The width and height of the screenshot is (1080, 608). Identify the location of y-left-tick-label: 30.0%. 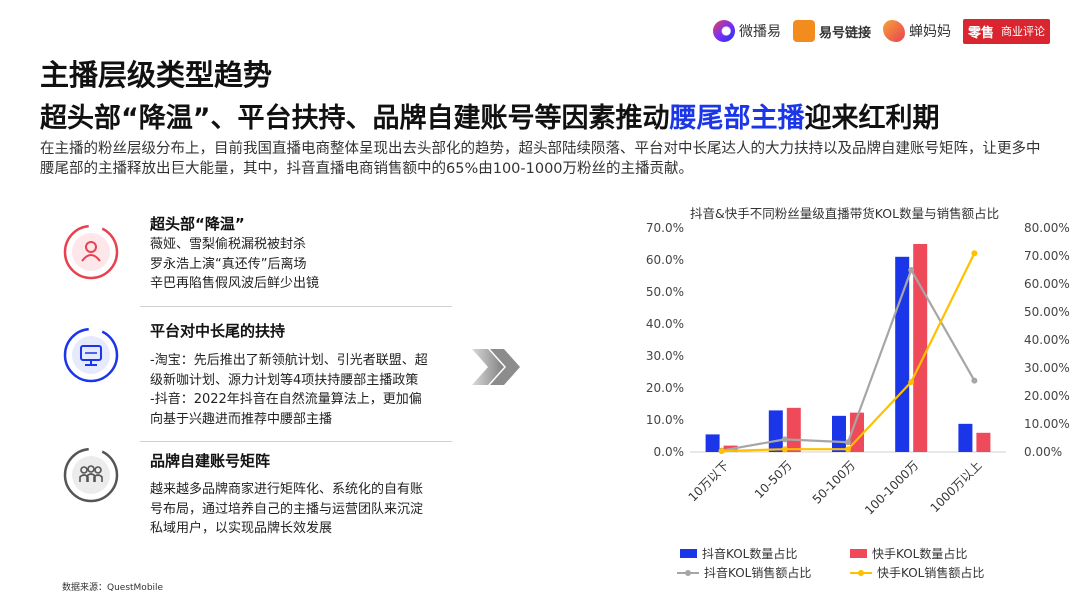
(665, 356).